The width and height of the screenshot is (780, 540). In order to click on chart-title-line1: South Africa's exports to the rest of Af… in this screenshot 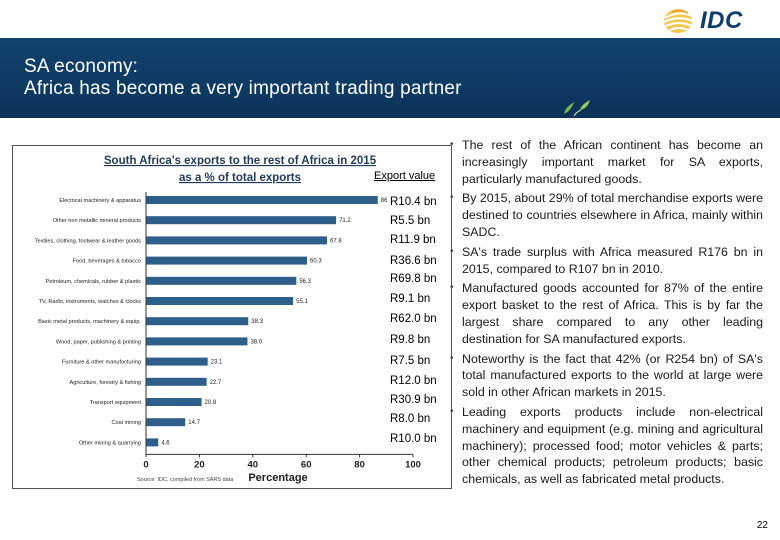, I will do `click(240, 161)`.